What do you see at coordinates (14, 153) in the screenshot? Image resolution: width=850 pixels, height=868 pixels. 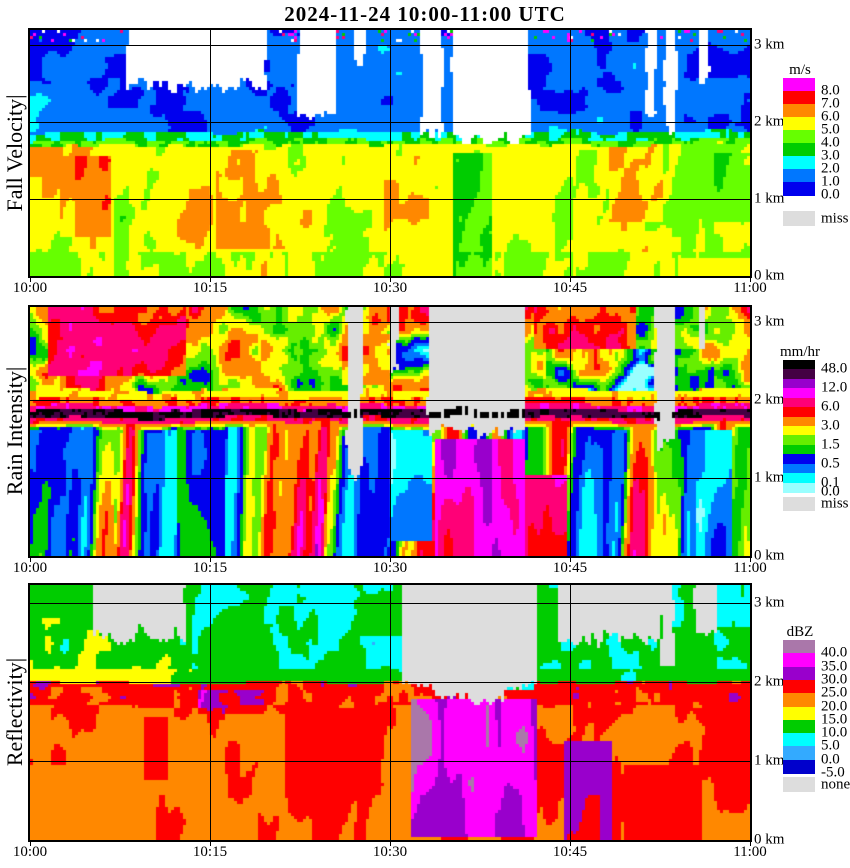 I see `ylabel-fall-velocity: Fall Velocity|` at bounding box center [14, 153].